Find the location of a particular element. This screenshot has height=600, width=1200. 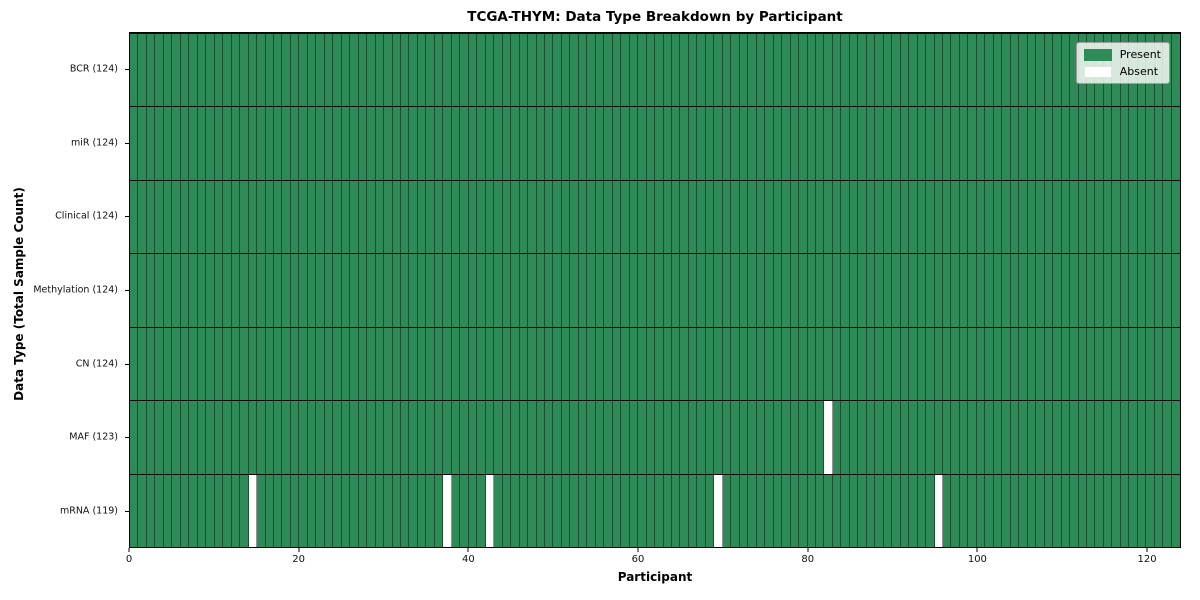

x-tick-label: 120 is located at coordinates (1147, 559).